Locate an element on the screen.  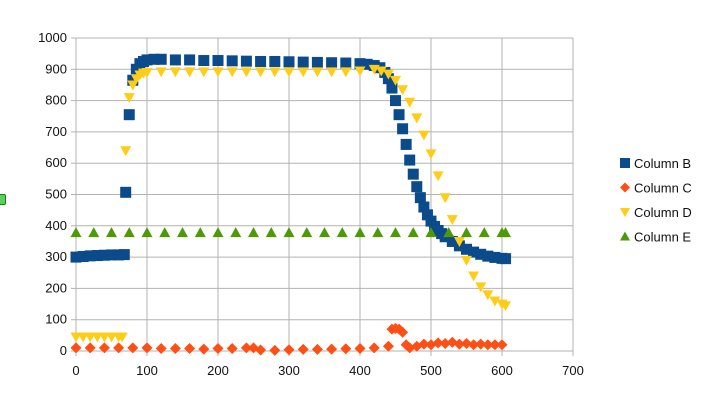
x-tick-label: 200 is located at coordinates (218, 370).